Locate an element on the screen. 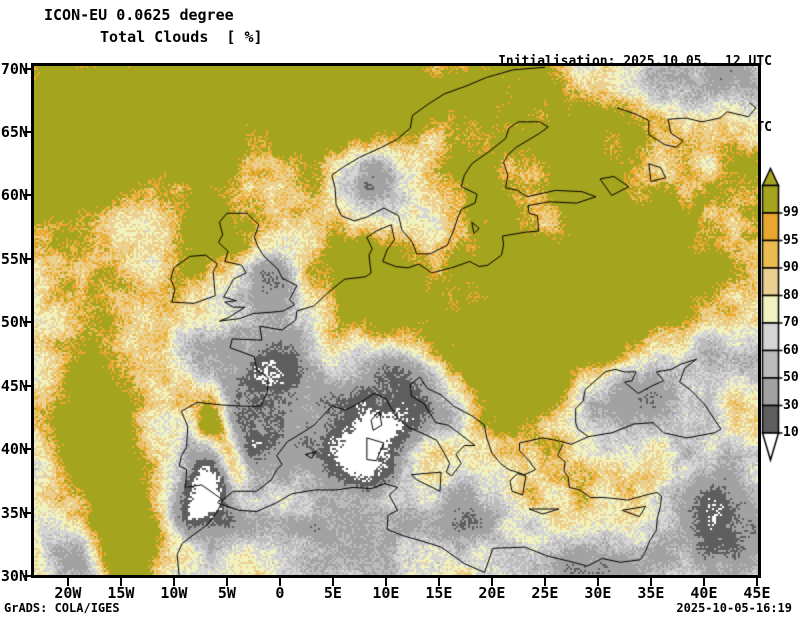  lon-tick-label: 35E is located at coordinates (651, 593).